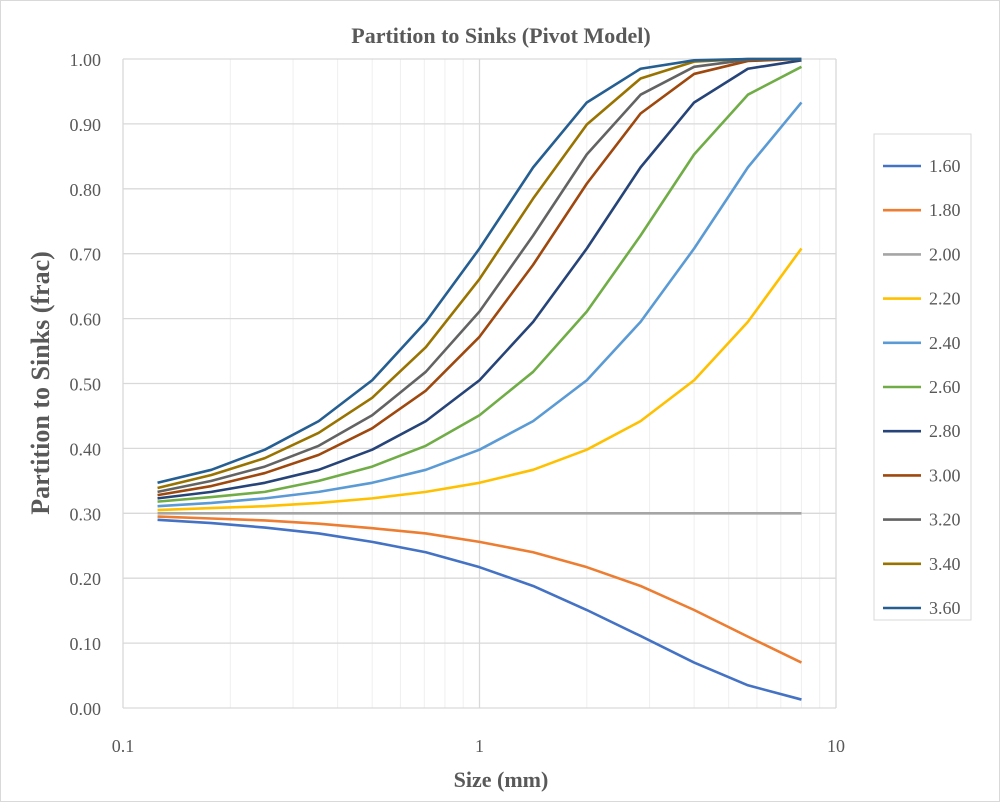 The width and height of the screenshot is (1000, 803). What do you see at coordinates (86, 320) in the screenshot?
I see `y-tick-label: 0.60` at bounding box center [86, 320].